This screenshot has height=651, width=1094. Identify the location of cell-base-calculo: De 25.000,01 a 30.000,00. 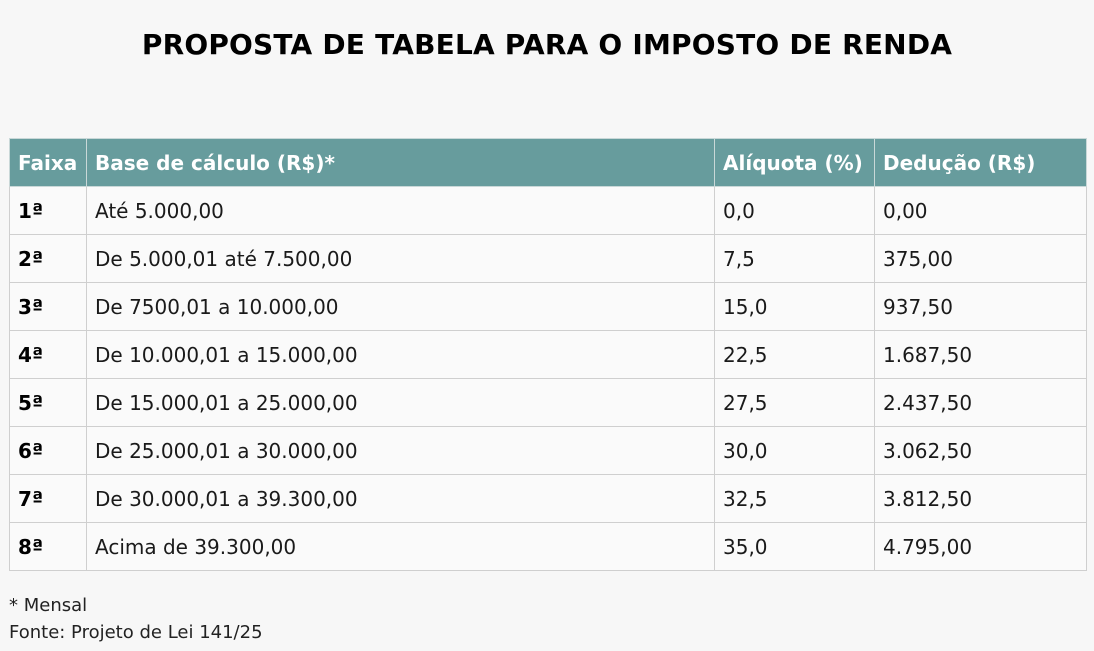
(400, 450).